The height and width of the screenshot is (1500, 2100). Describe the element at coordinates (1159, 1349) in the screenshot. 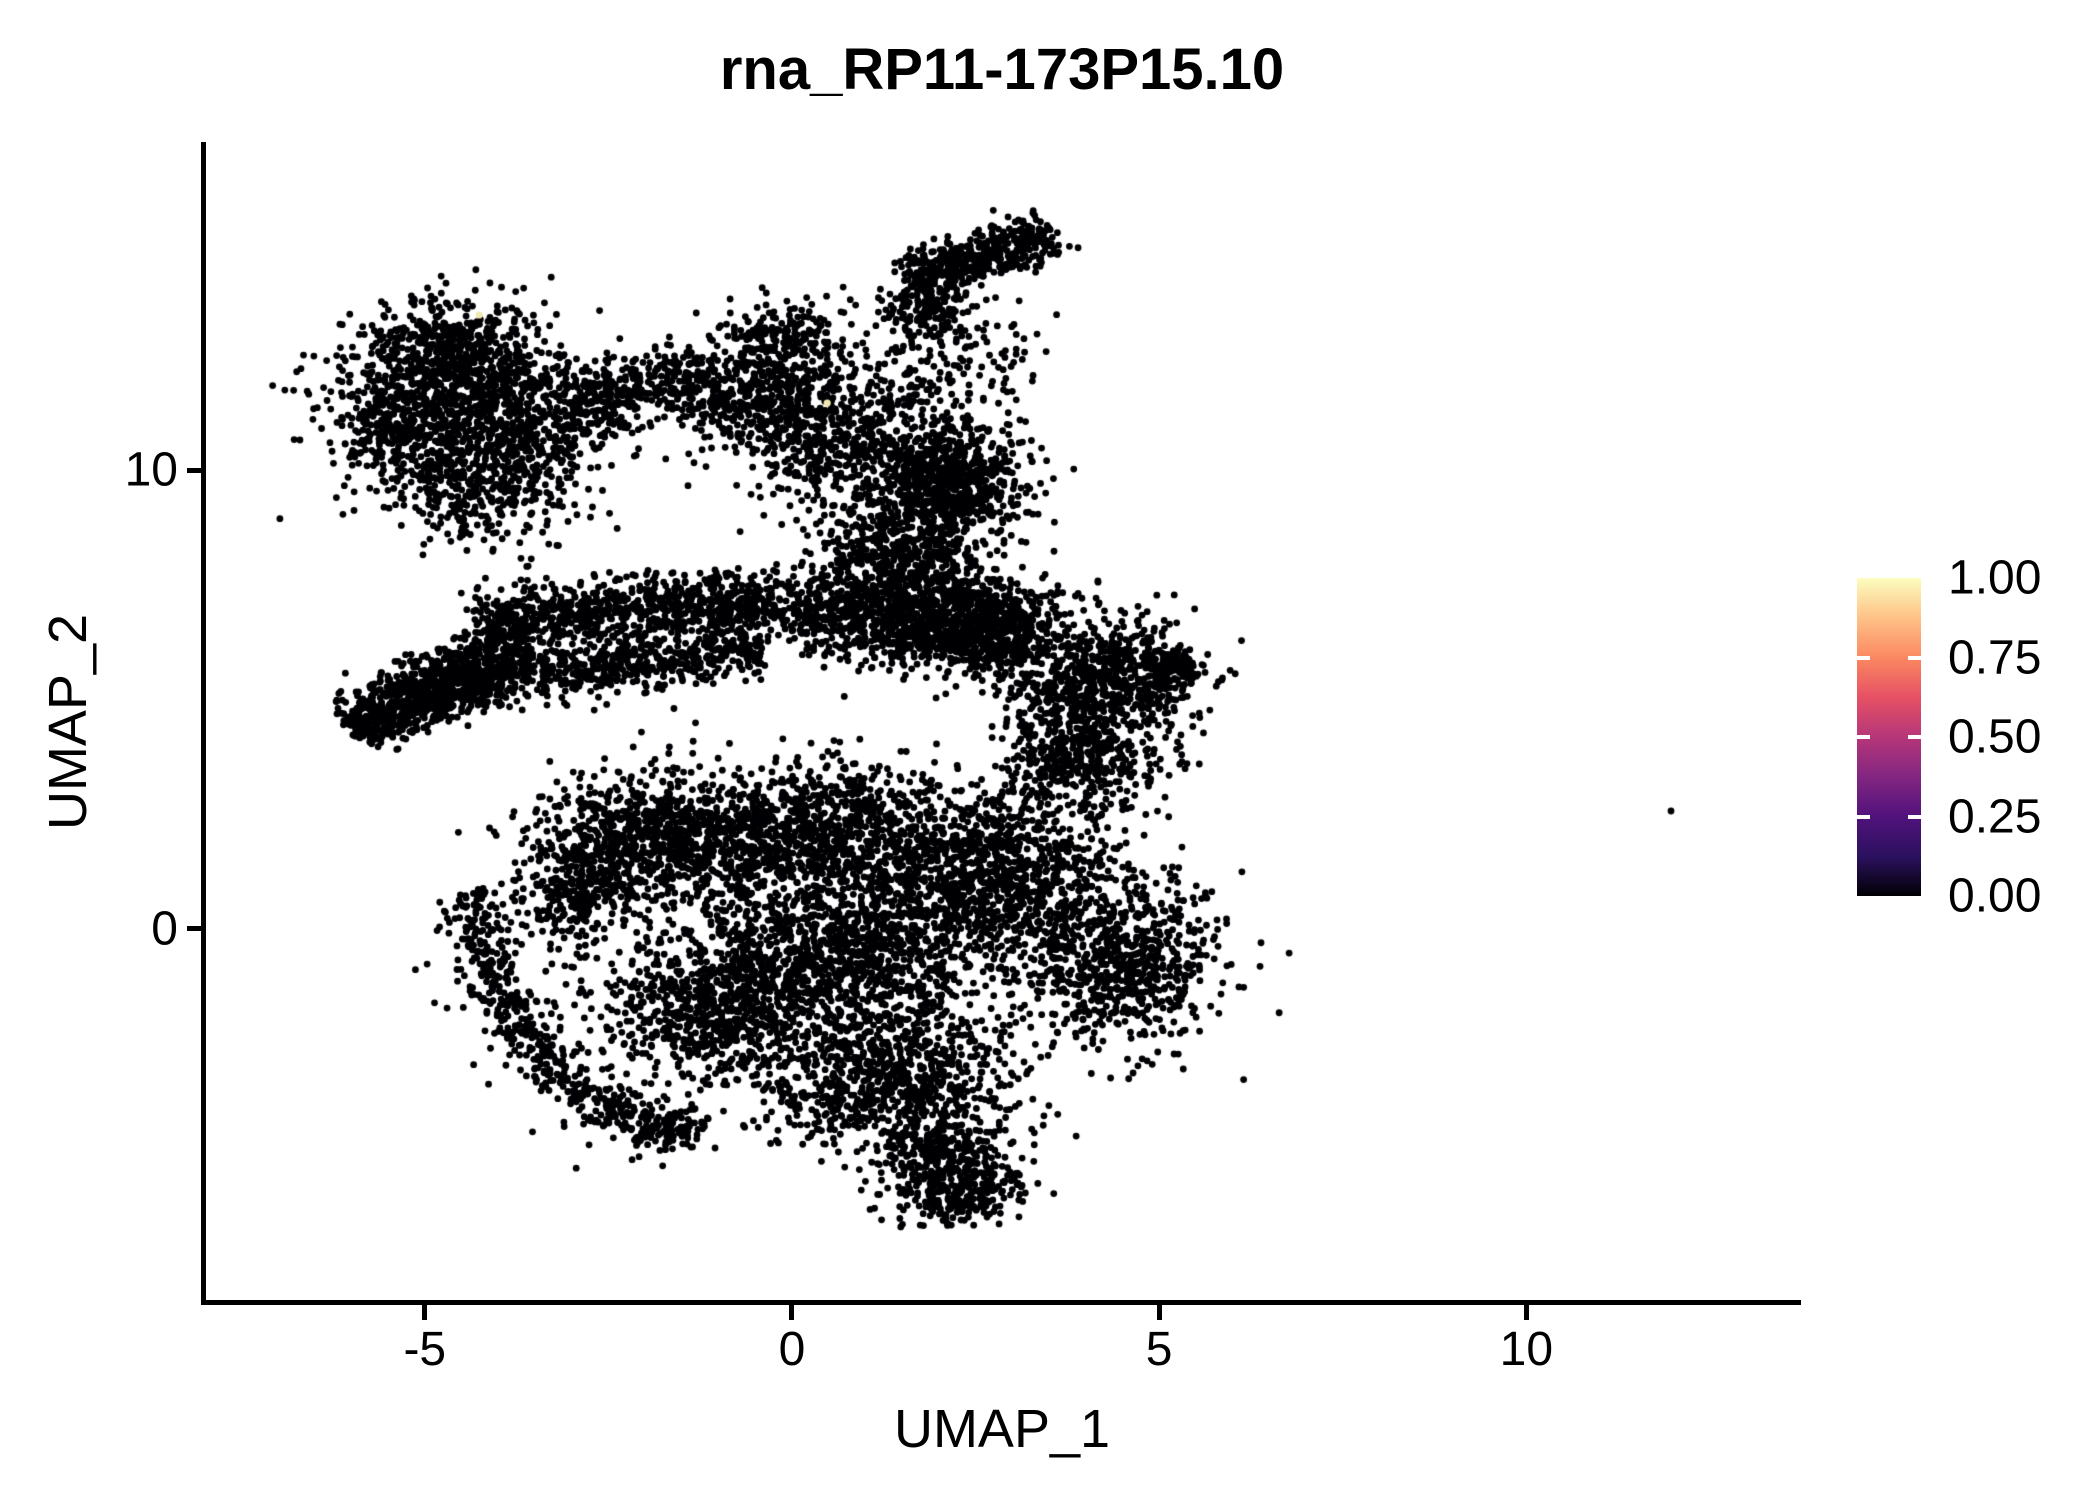

I see `x-tick-label: 5` at that location.